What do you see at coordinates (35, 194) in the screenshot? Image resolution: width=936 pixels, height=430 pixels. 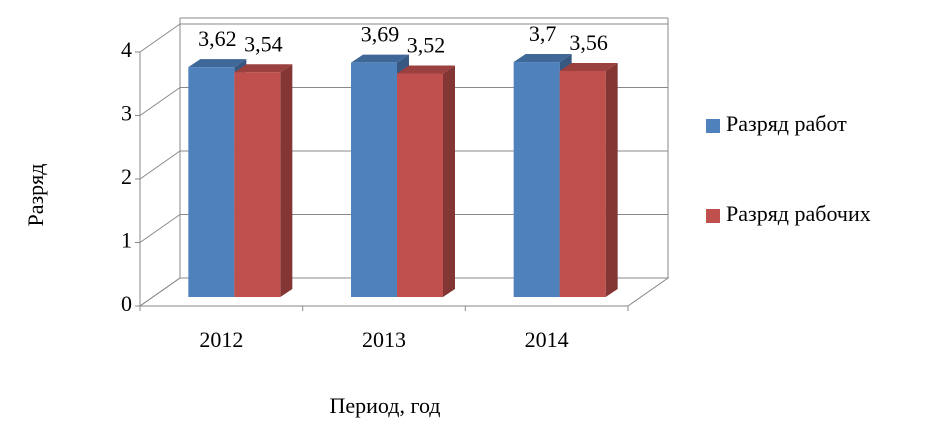 I see `y-axis-title: Разряд` at bounding box center [35, 194].